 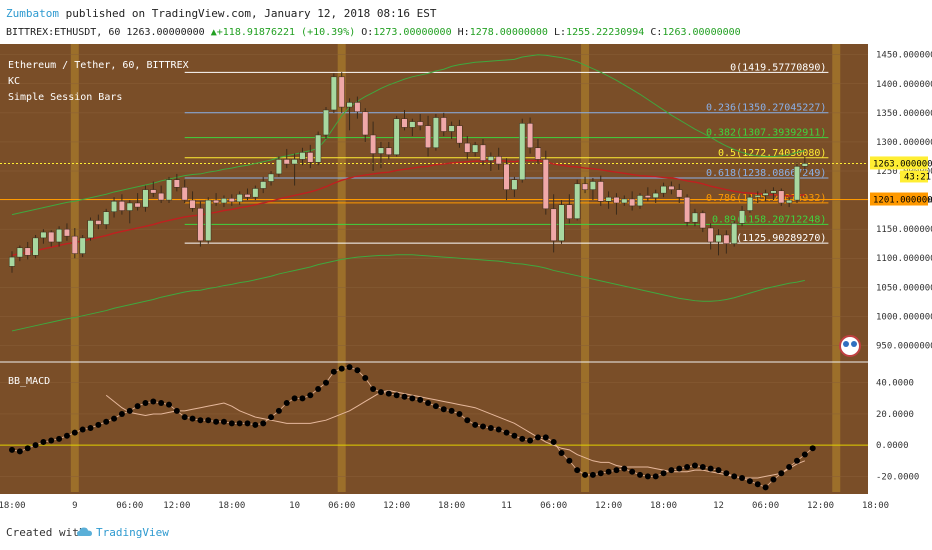 I want to click on legend-session-bars: Simple Session Bars, so click(x=65, y=97).